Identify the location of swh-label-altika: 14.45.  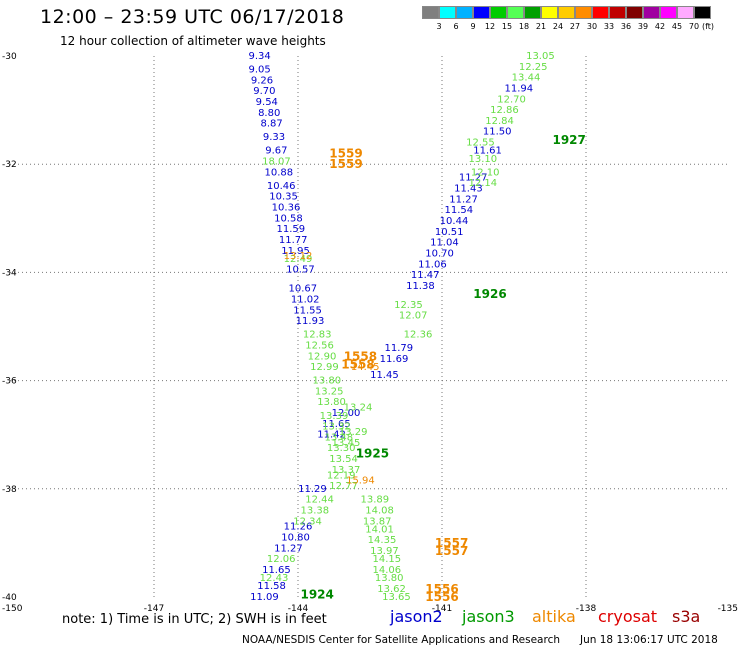
(365, 367).